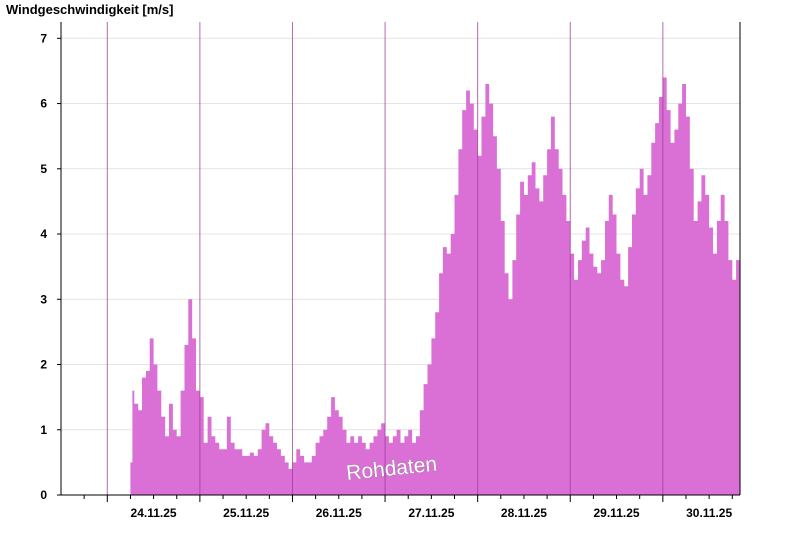 This screenshot has height=550, width=800. What do you see at coordinates (43, 104) in the screenshot?
I see `y-tick-label: 6` at bounding box center [43, 104].